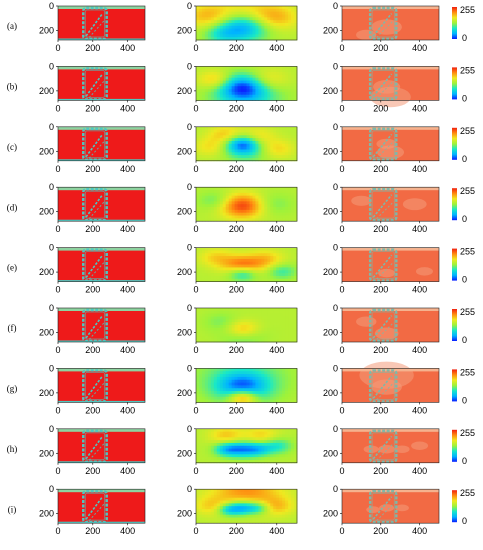 The image size is (483, 550). I want to click on row-label: (a), so click(12, 26).